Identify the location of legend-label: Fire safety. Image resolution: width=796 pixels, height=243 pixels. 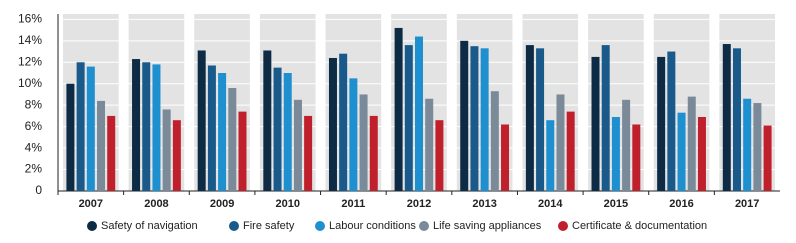
(269, 226).